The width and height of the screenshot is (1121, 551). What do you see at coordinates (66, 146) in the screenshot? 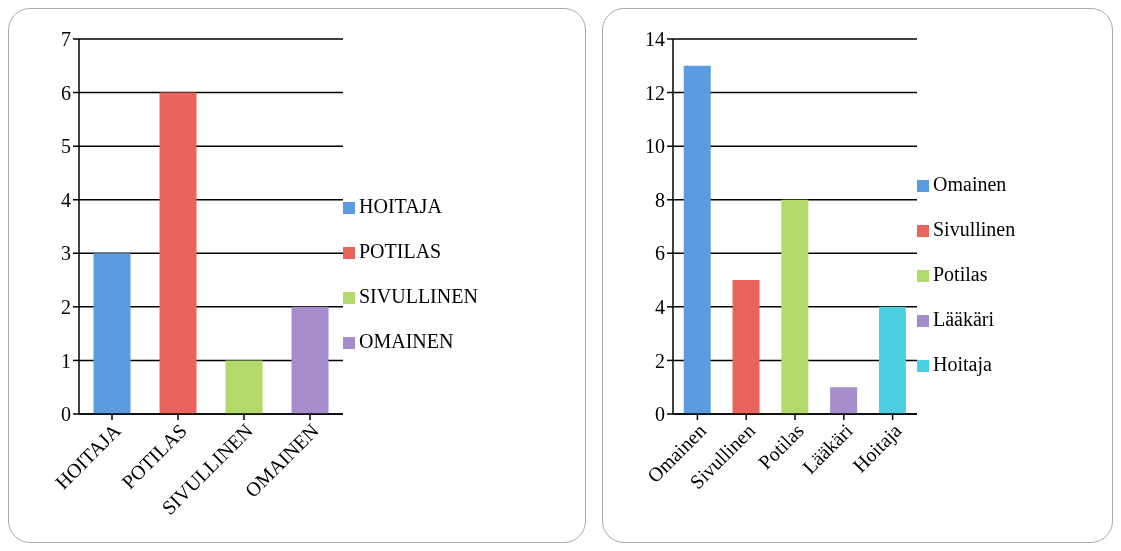
I see `y-tick-label: 5` at bounding box center [66, 146].